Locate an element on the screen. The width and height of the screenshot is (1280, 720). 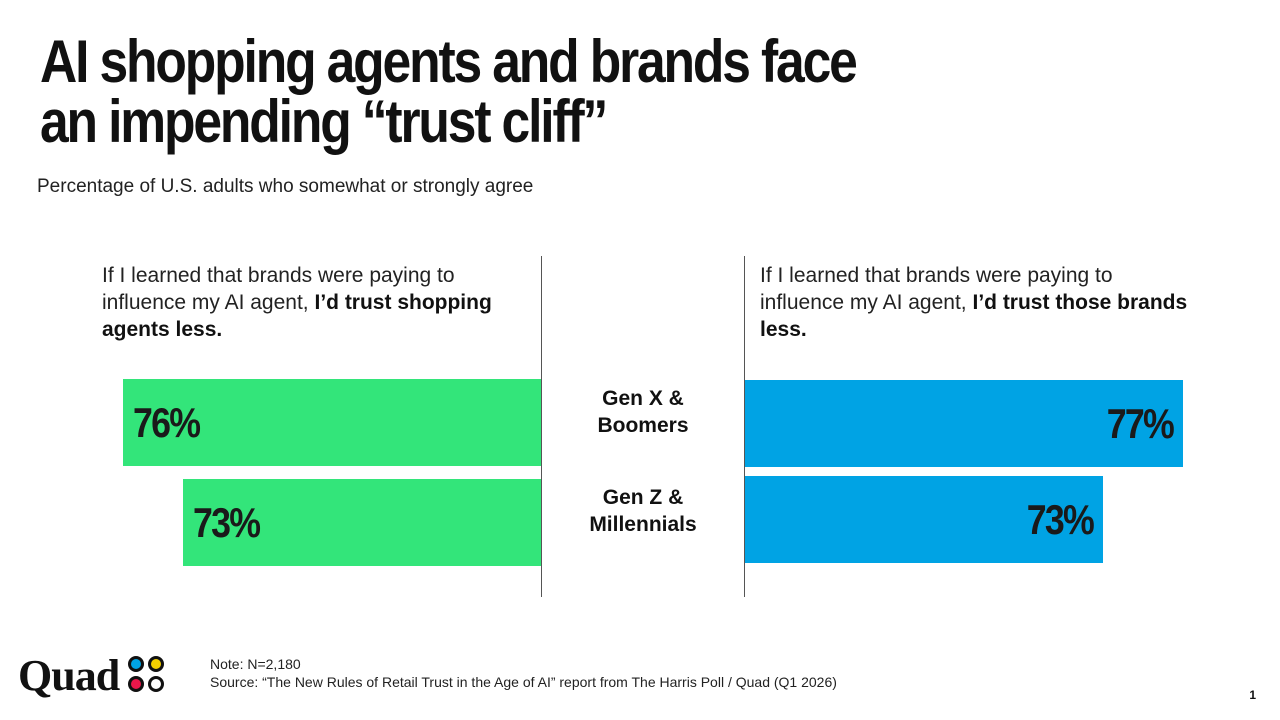
bar-value-label: 76% is located at coordinates (167, 422).